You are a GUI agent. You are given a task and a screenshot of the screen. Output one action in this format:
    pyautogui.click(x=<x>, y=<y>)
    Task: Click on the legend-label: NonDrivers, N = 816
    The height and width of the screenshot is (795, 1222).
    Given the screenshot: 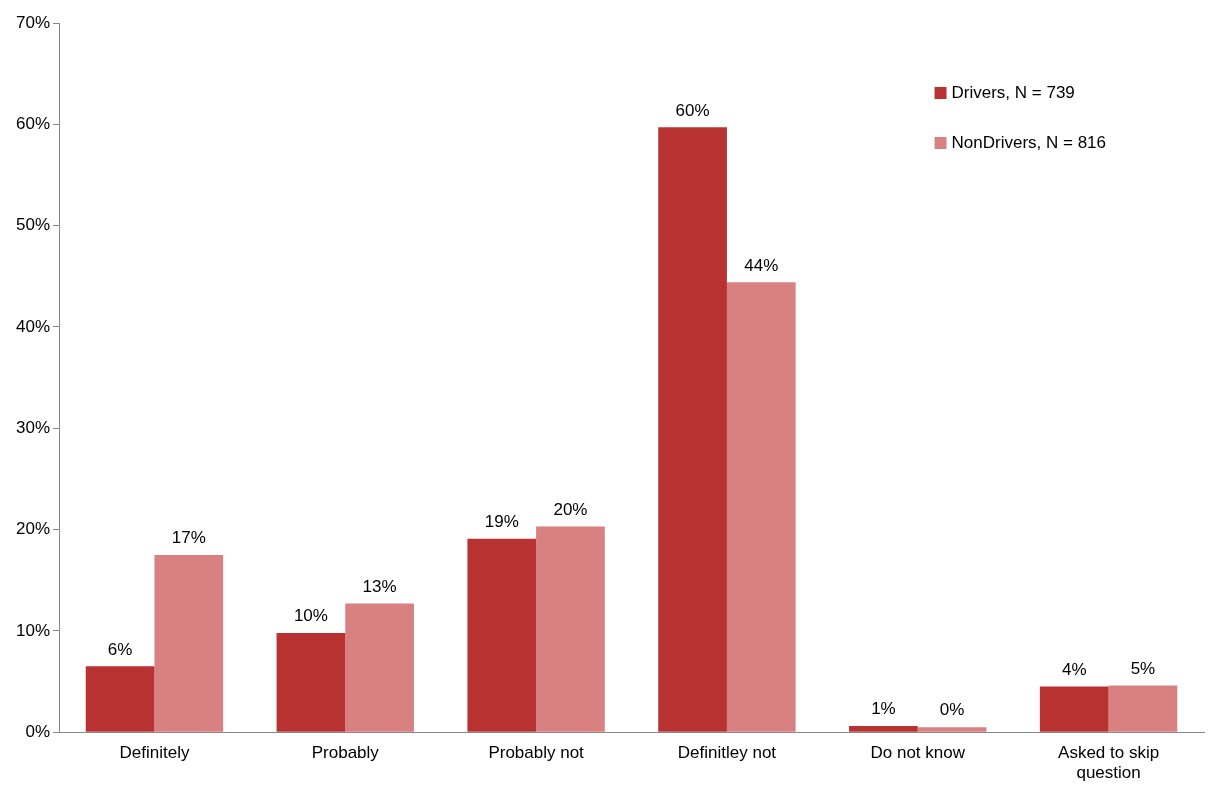 What is the action you would take?
    pyautogui.click(x=1029, y=142)
    